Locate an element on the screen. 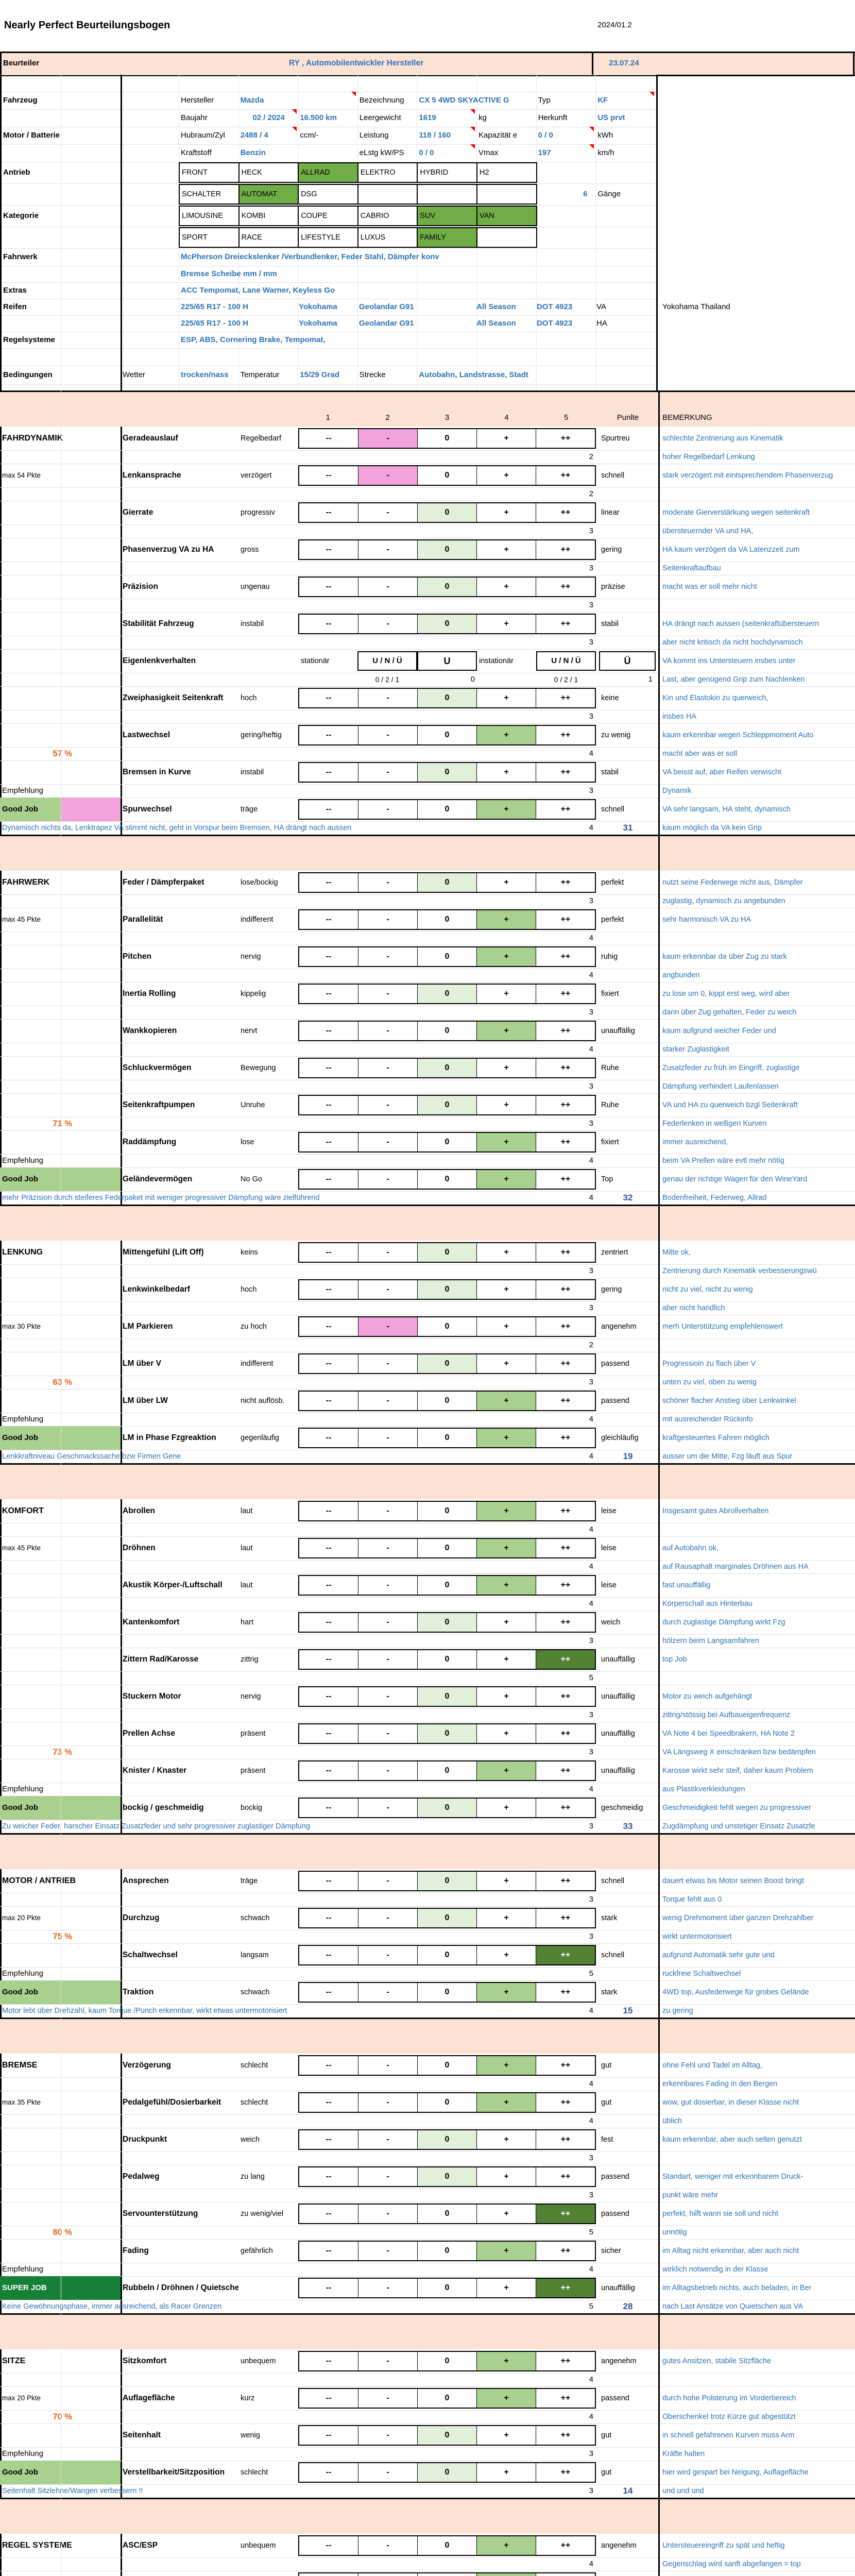 This screenshot has height=2576, width=855. option-elektro: ELEKTRO is located at coordinates (387, 172).